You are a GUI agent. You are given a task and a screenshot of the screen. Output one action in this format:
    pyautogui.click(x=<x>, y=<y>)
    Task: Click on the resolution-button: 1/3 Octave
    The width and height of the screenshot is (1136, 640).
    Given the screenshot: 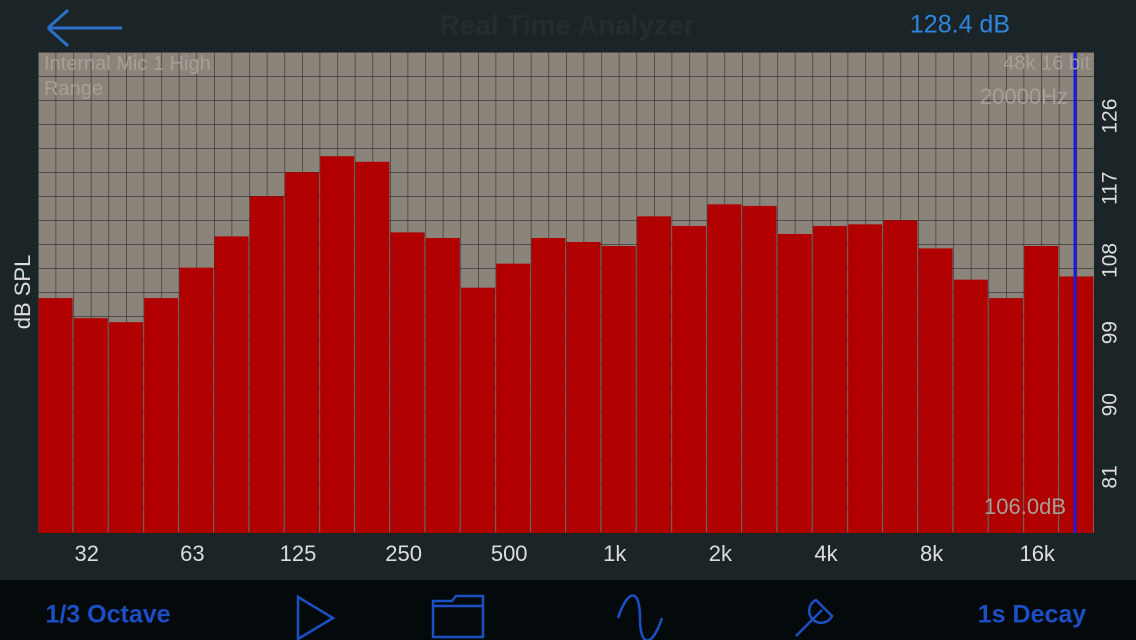 What is the action you would take?
    pyautogui.click(x=107, y=615)
    